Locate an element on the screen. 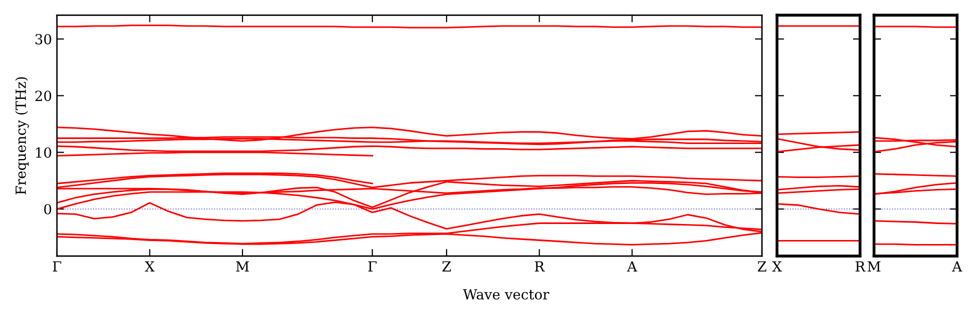 This screenshot has width=977, height=310. x-axis-title: Wave vector is located at coordinates (506, 294).